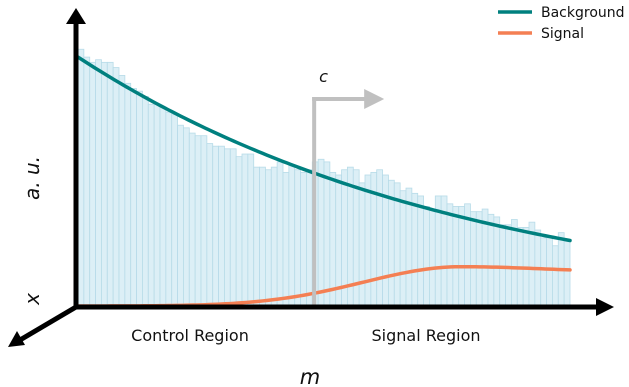  I want to click on z-axis, so click(48, 323).